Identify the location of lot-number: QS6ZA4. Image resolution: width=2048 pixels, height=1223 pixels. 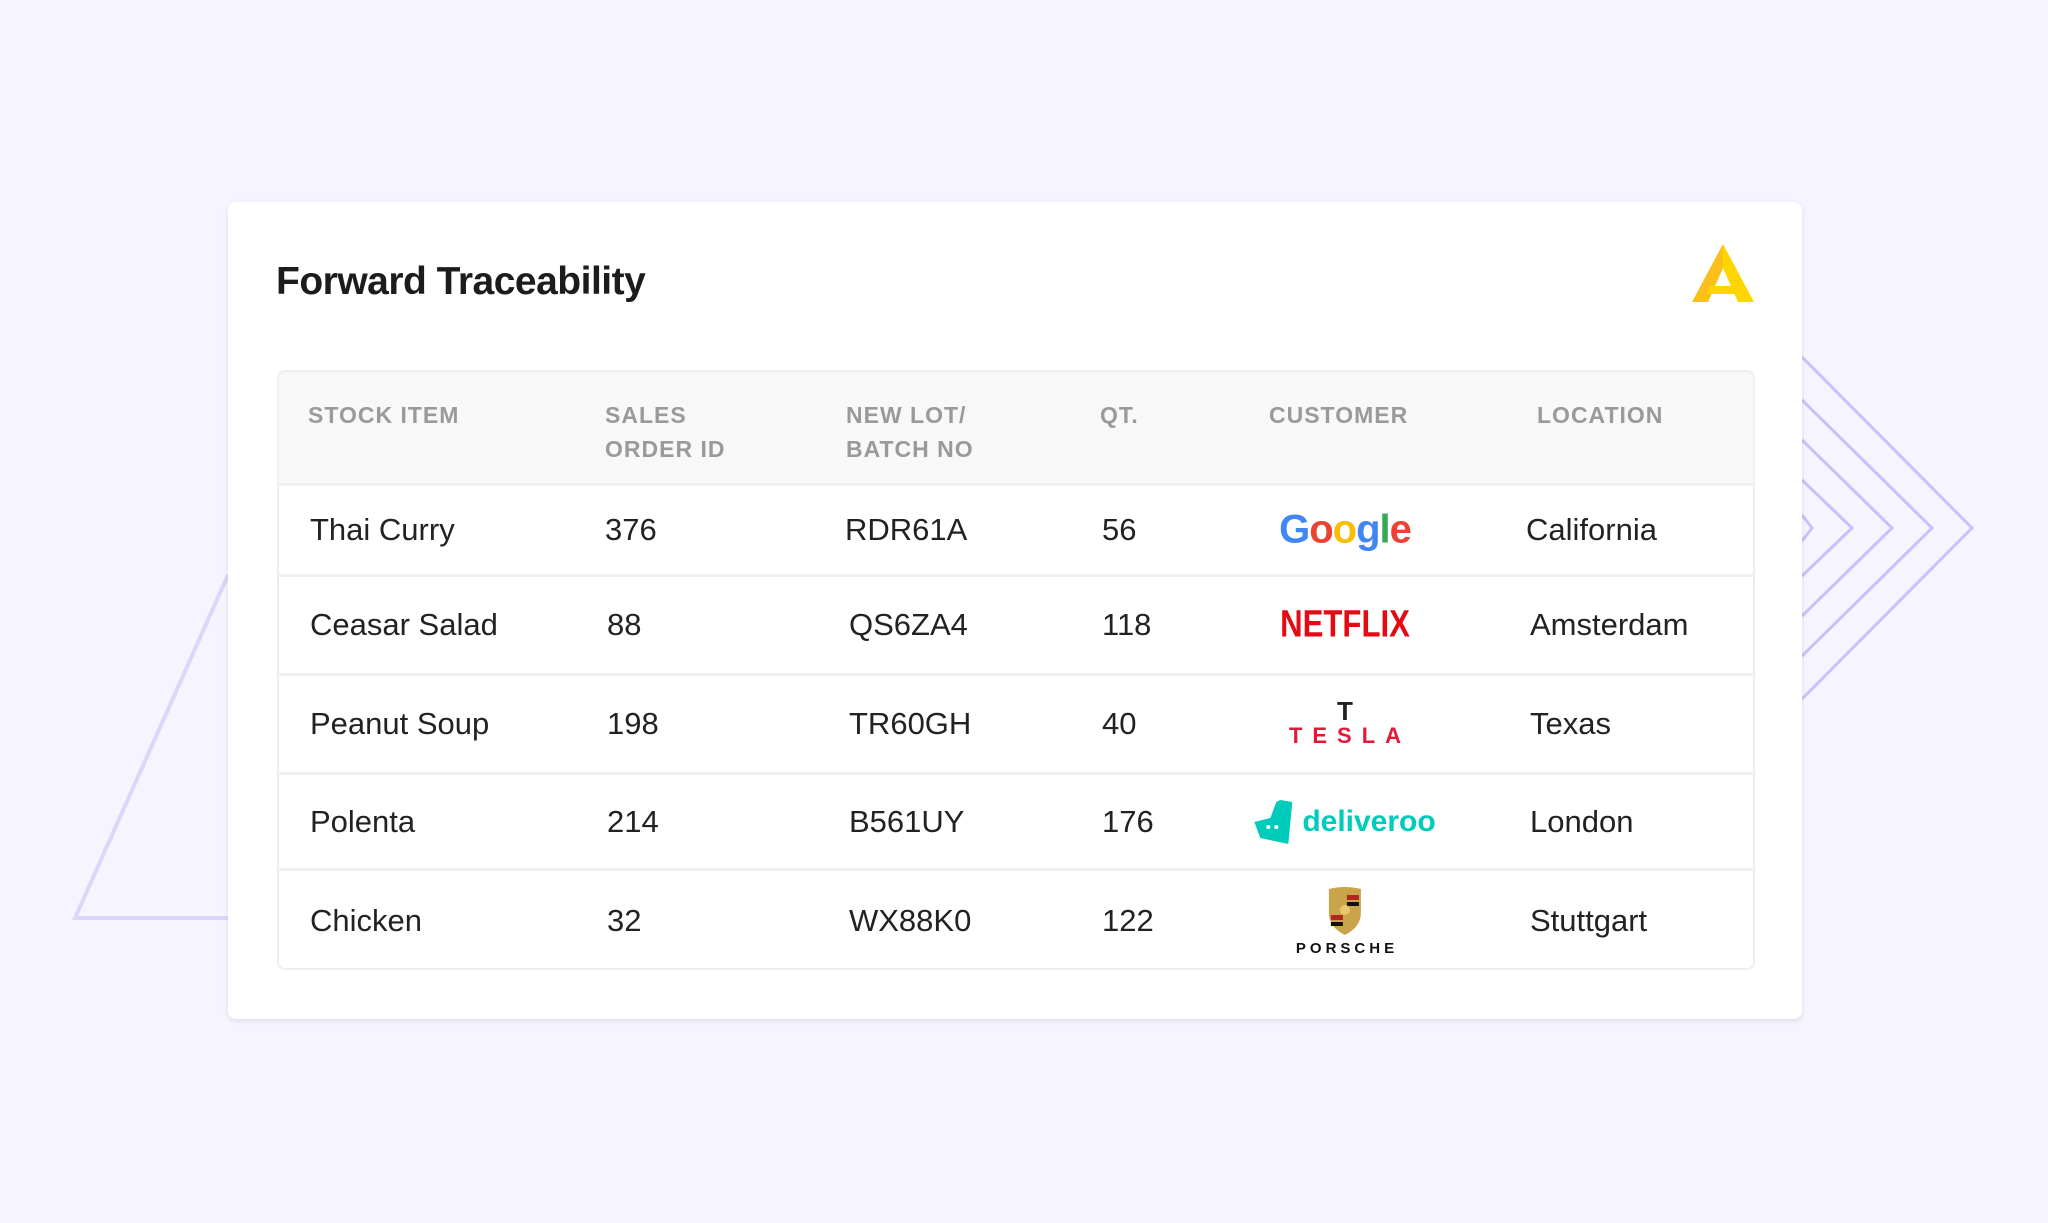
(908, 624).